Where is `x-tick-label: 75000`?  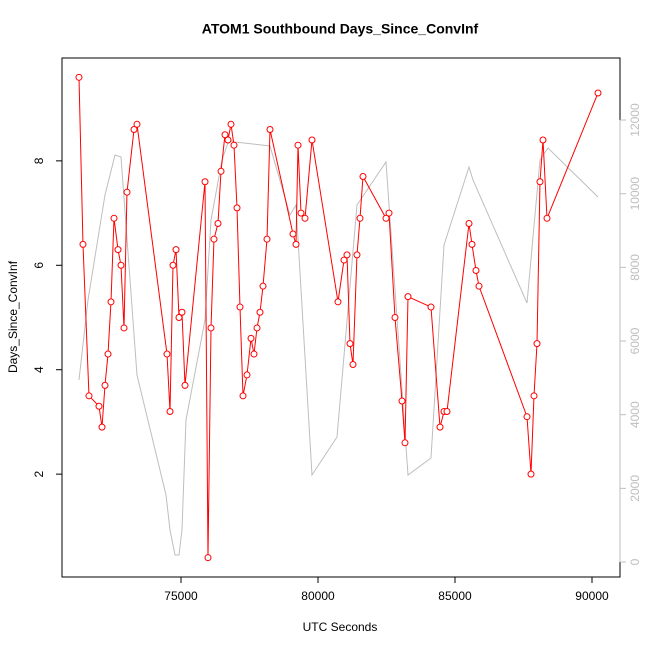
x-tick-label: 75000 is located at coordinates (181, 596).